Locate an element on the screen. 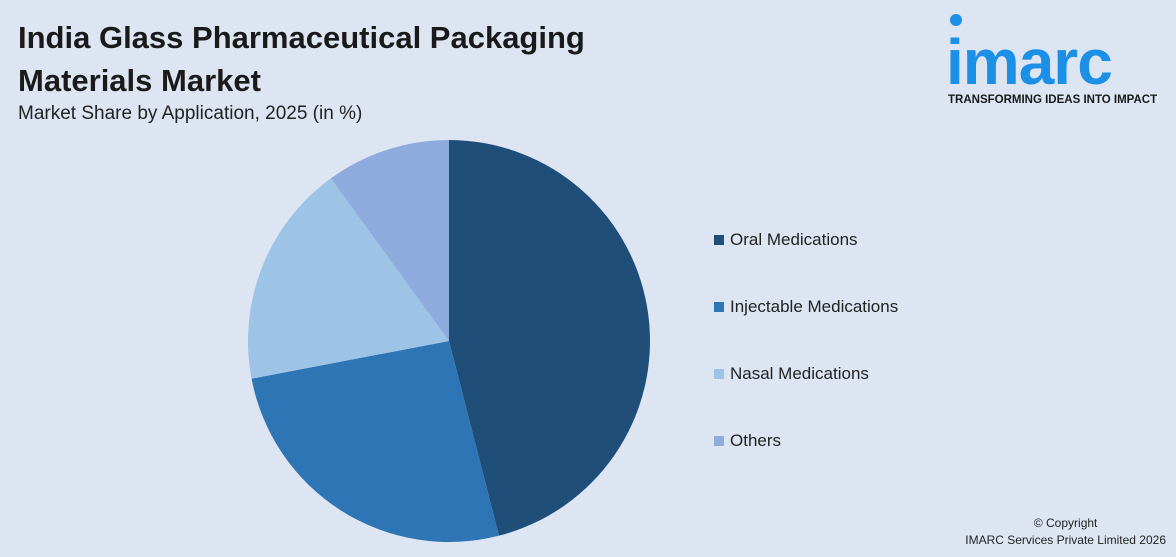 This screenshot has width=1176, height=557. legend-item-injectable-medications: Injectable Medications is located at coordinates (806, 307).